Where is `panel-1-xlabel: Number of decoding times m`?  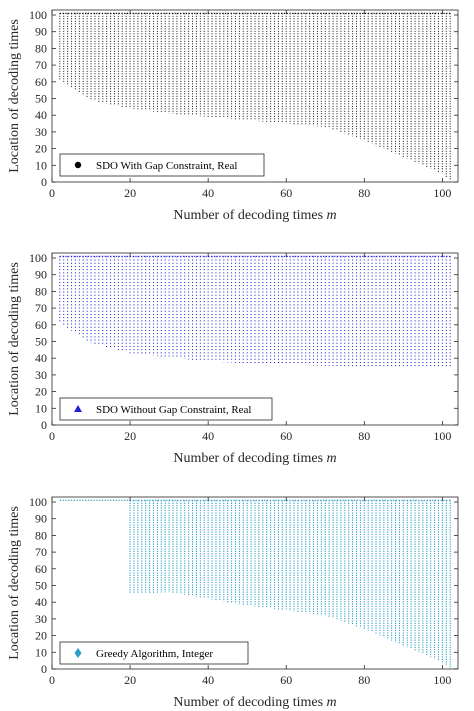
panel-1-xlabel: Number of decoding times m is located at coordinates (254, 215).